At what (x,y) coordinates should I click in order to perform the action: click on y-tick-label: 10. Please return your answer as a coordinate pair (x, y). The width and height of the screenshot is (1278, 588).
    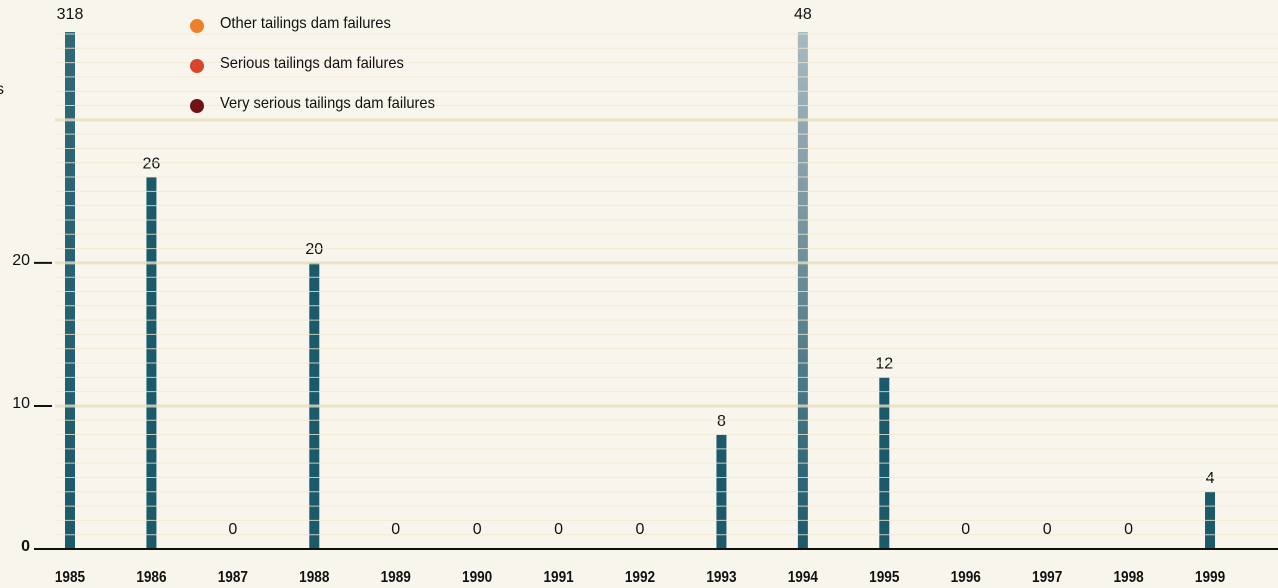
    Looking at the image, I should click on (21, 403).